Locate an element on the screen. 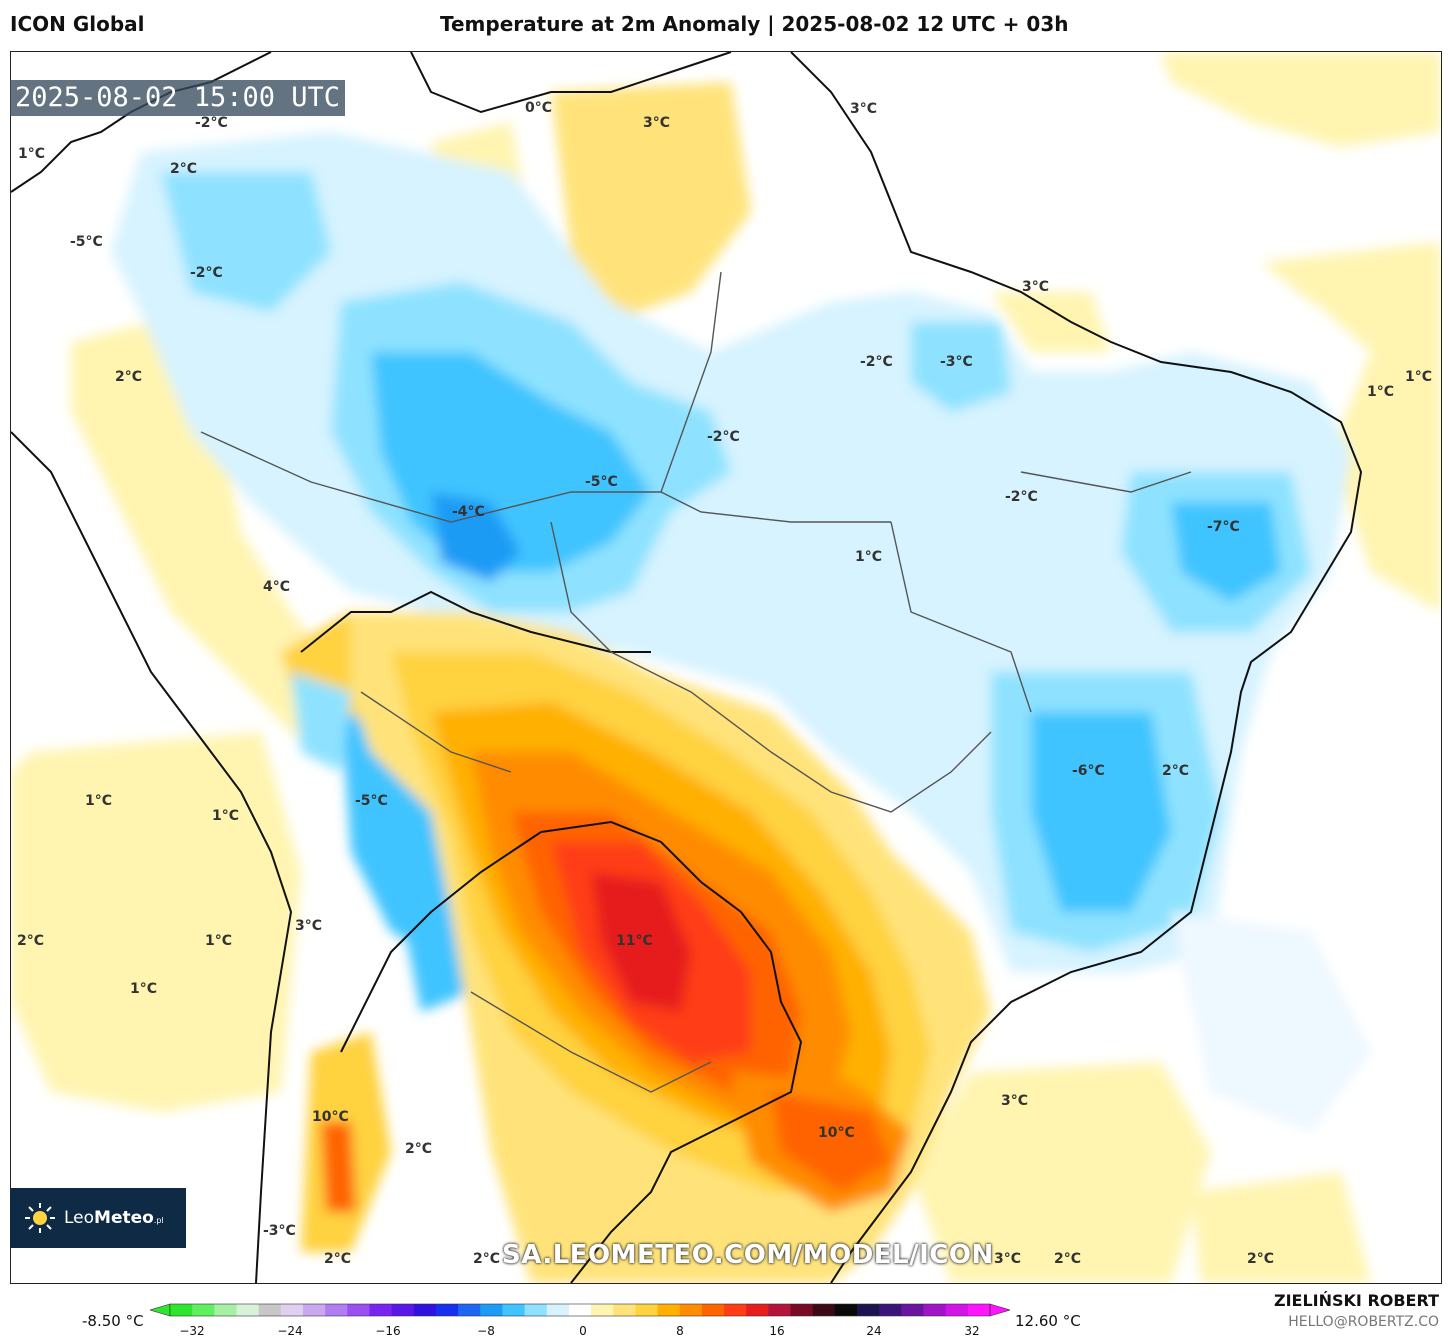 The height and width of the screenshot is (1338, 1449). scale-tick: −24 is located at coordinates (290, 1331).